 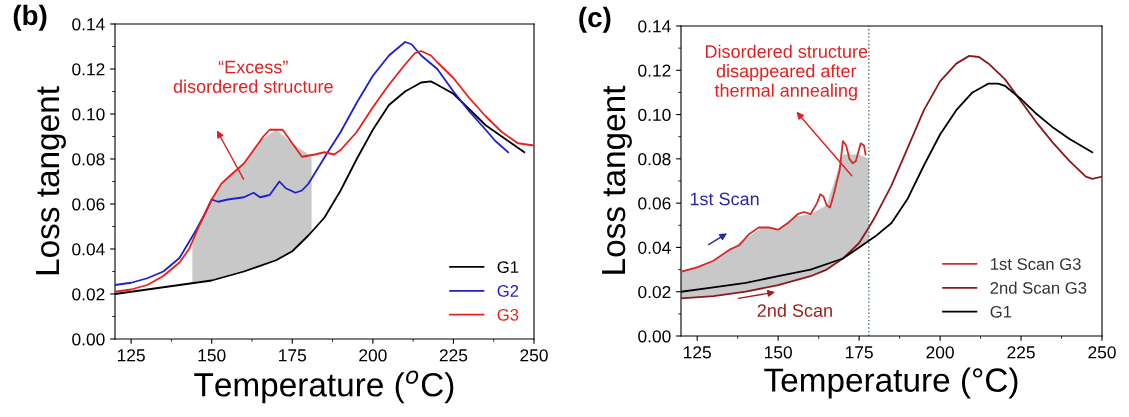 I want to click on legend-label: G3, so click(x=508, y=314).